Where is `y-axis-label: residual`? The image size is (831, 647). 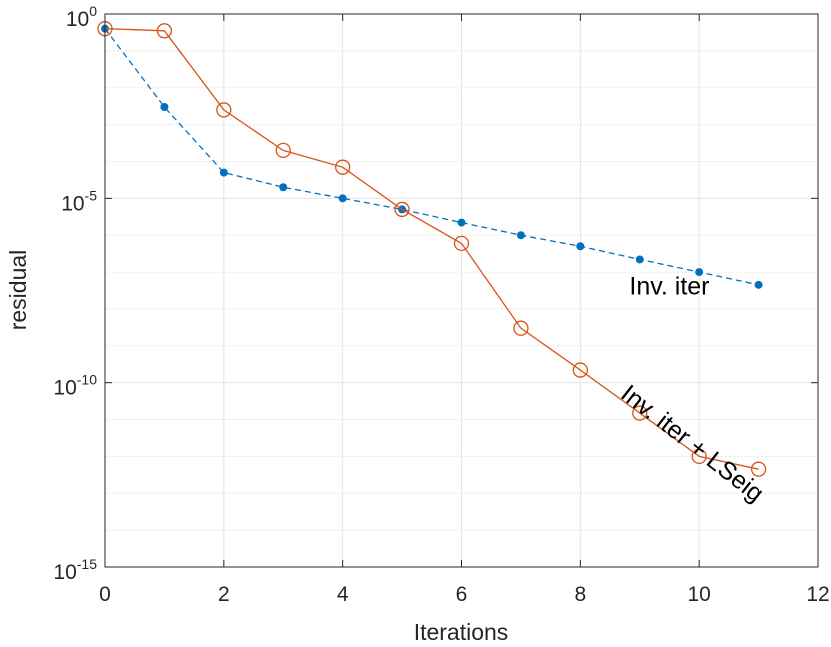 y-axis-label: residual is located at coordinates (18, 290).